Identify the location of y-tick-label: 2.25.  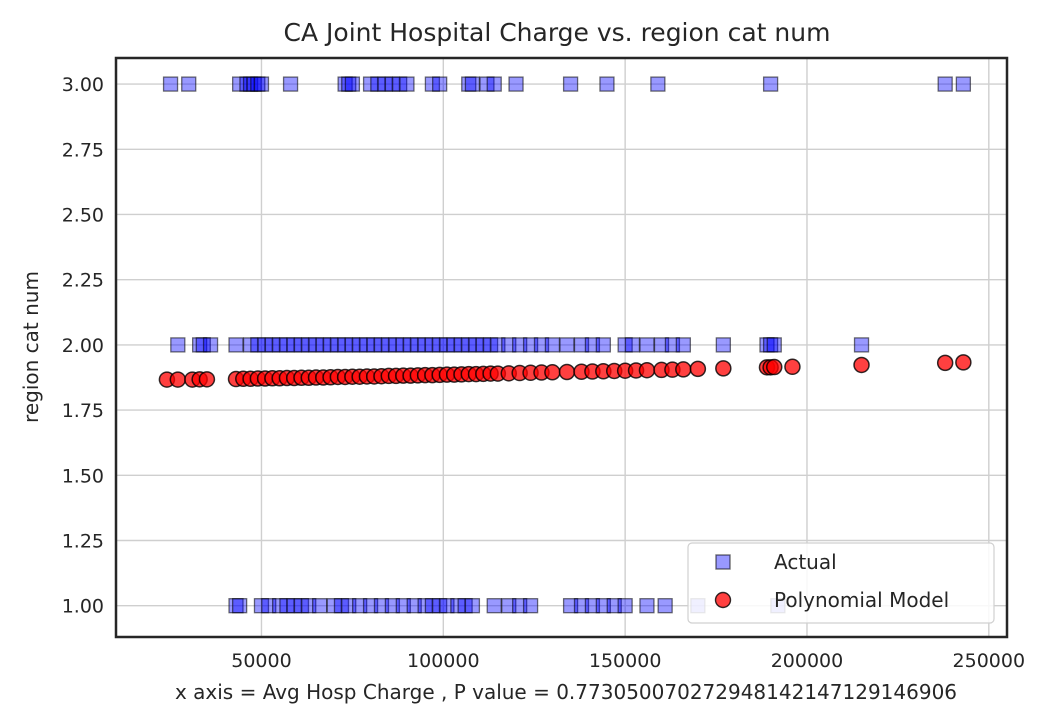
(83, 281).